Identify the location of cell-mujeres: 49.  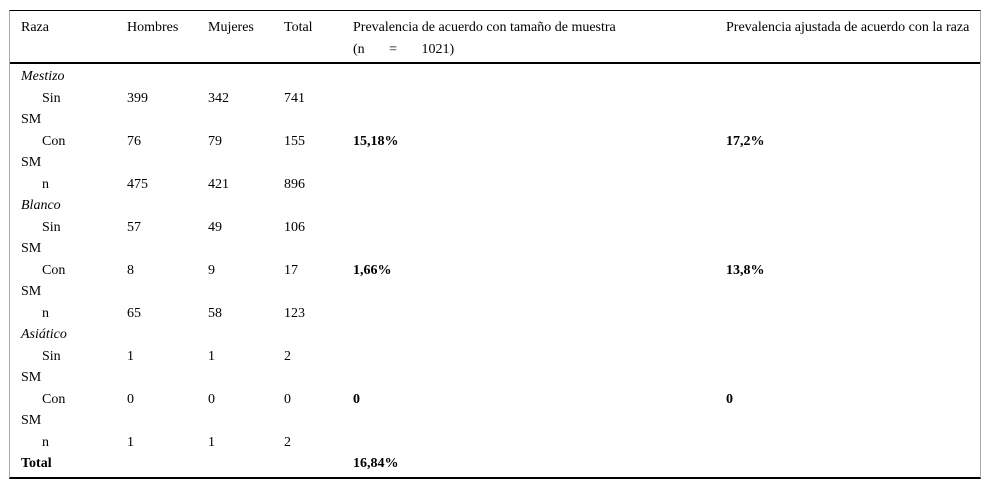
(215, 227).